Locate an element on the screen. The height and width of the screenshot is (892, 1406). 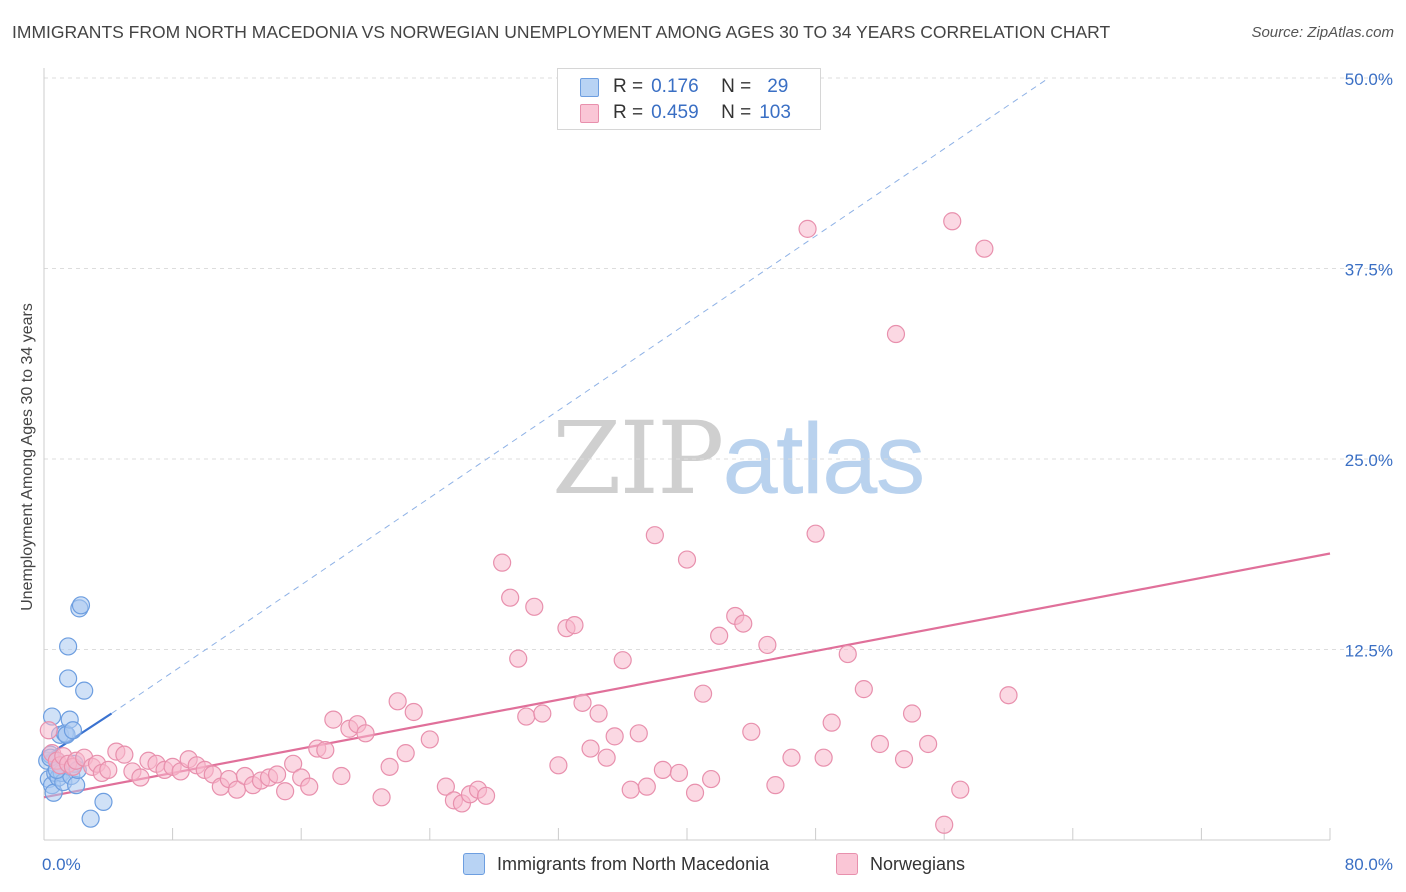
y-tick-label: 12.5% is located at coordinates (1369, 651).